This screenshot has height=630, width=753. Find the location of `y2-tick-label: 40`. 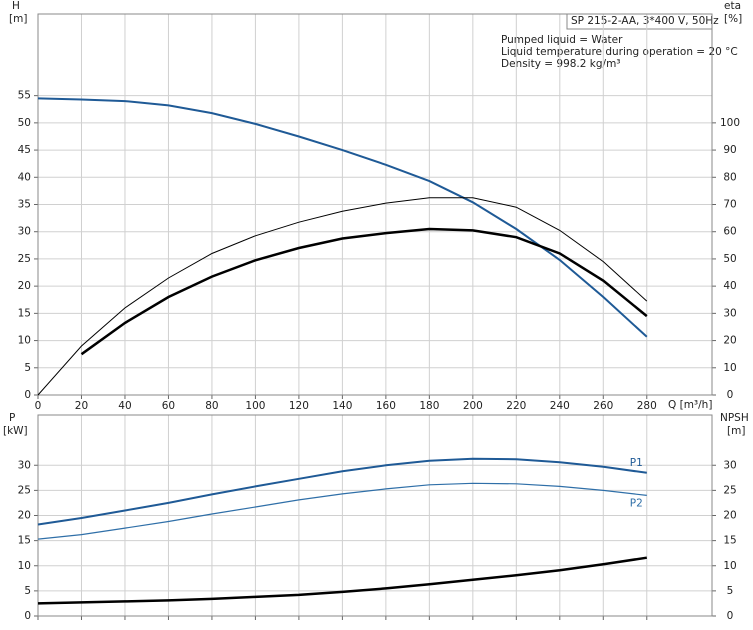

y2-tick-label: 40 is located at coordinates (729, 286).